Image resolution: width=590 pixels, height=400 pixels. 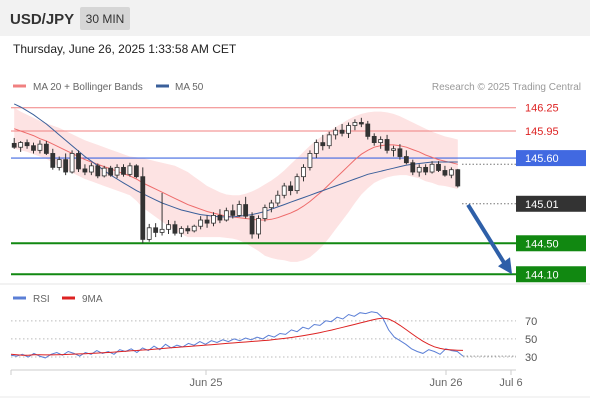 I want to click on forecast-arrowhead, so click(x=505, y=266).